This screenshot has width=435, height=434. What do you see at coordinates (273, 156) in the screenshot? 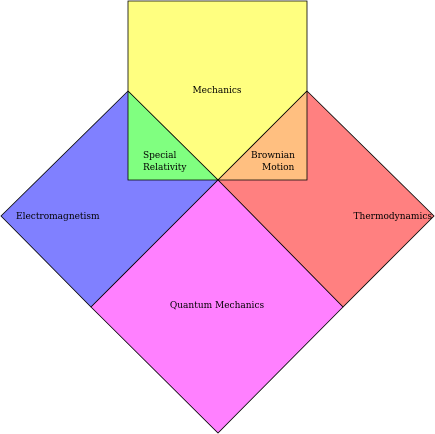
I see `brownian-motion-label-line-1: Brownian` at bounding box center [273, 156].